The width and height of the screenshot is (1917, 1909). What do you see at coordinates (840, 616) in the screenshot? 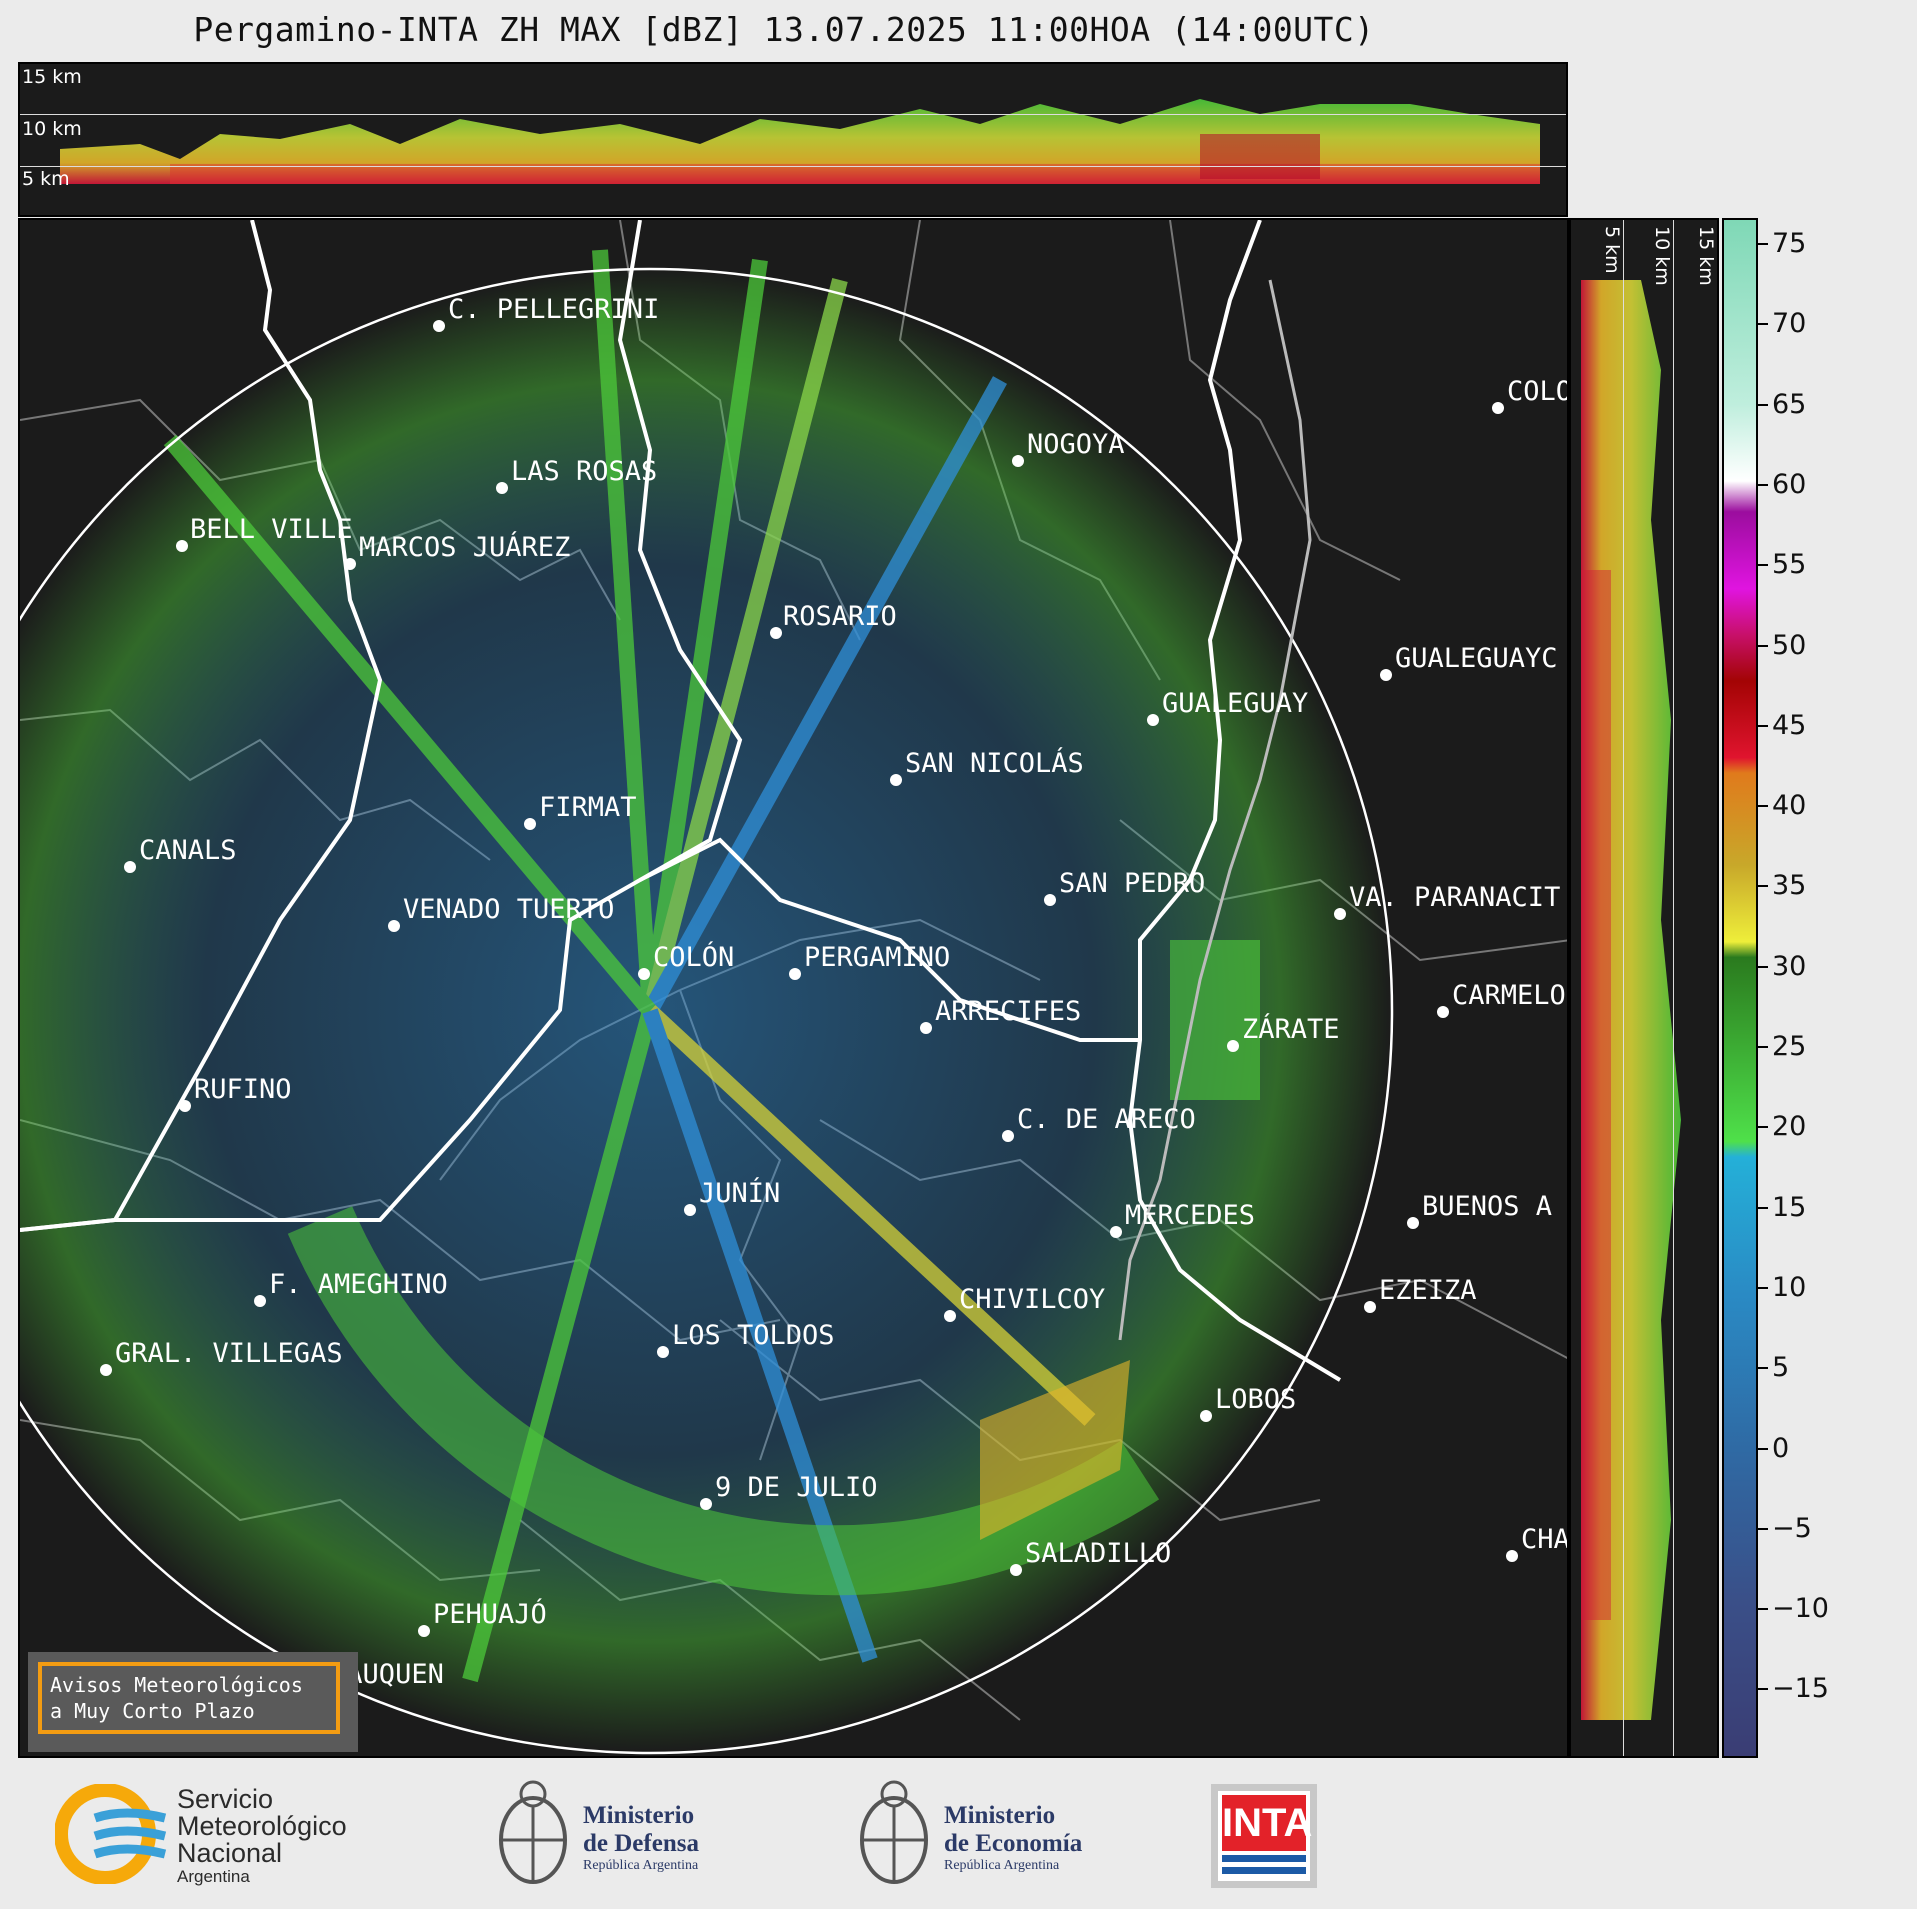
I see `svg-text: ROSARIO` at bounding box center [840, 616].